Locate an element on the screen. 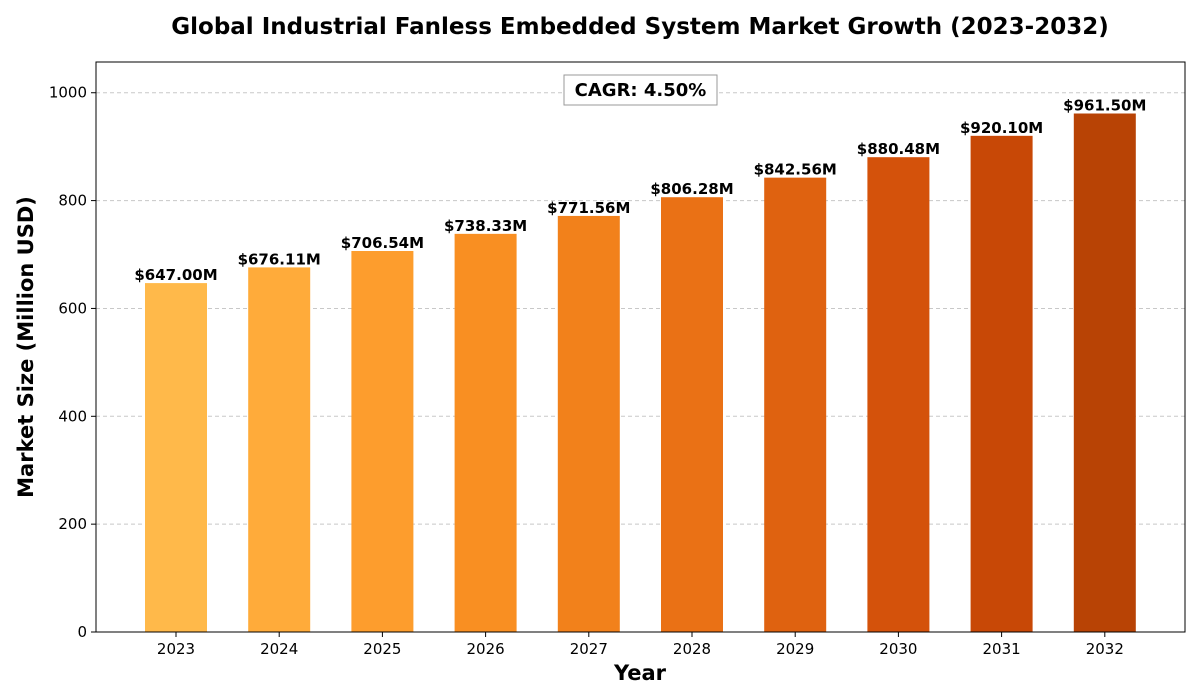  x-tick-label: 2029 is located at coordinates (795, 649).